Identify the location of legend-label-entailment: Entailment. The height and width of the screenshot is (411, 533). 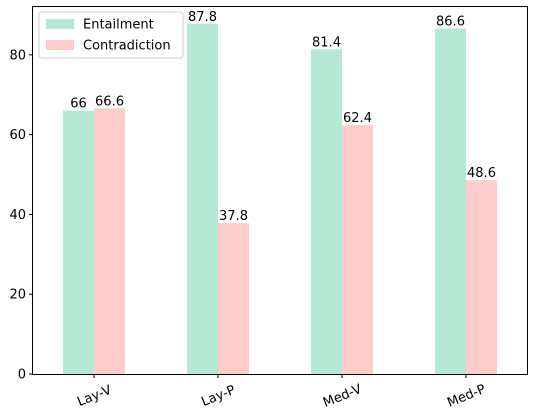
(118, 25).